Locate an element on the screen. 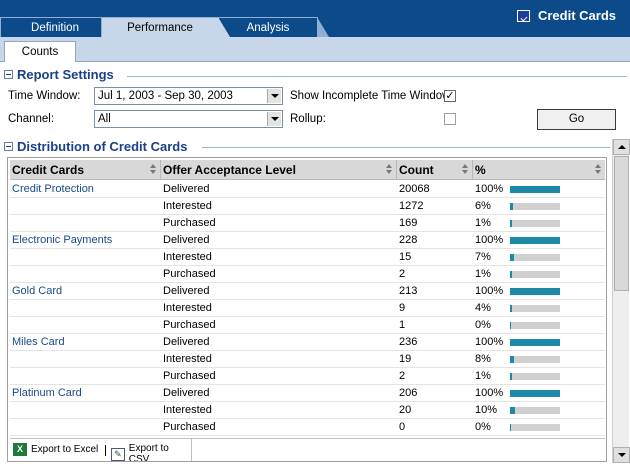 The width and height of the screenshot is (630, 466). table-row: Purchased 1 0% is located at coordinates (307, 325).